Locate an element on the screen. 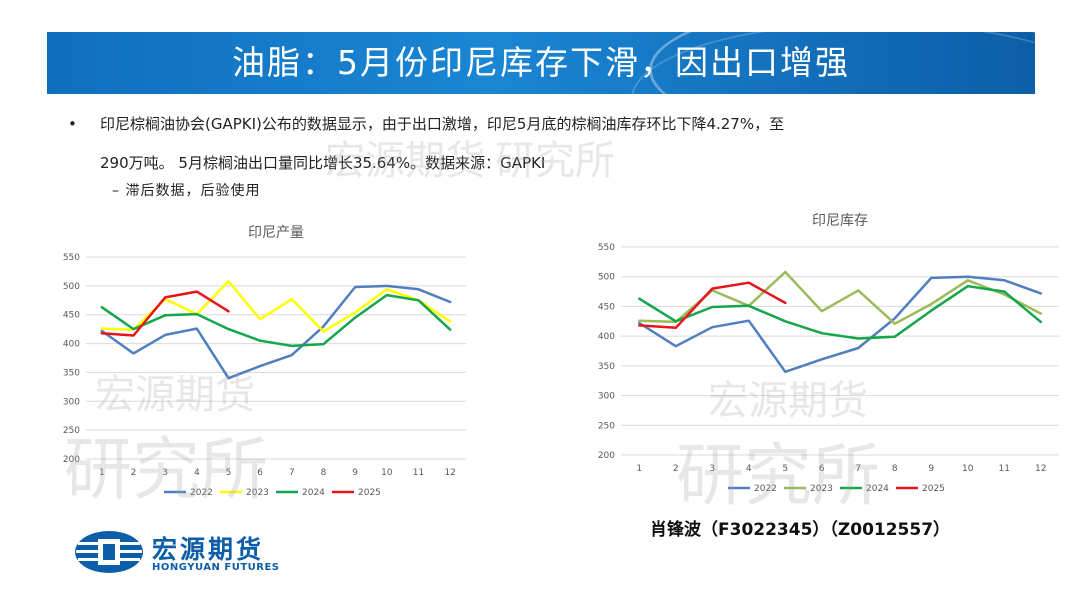 This screenshot has width=1080, height=608. page-title: 油脂：5月份印尼库存下滑，因出口增强 is located at coordinates (541, 62).